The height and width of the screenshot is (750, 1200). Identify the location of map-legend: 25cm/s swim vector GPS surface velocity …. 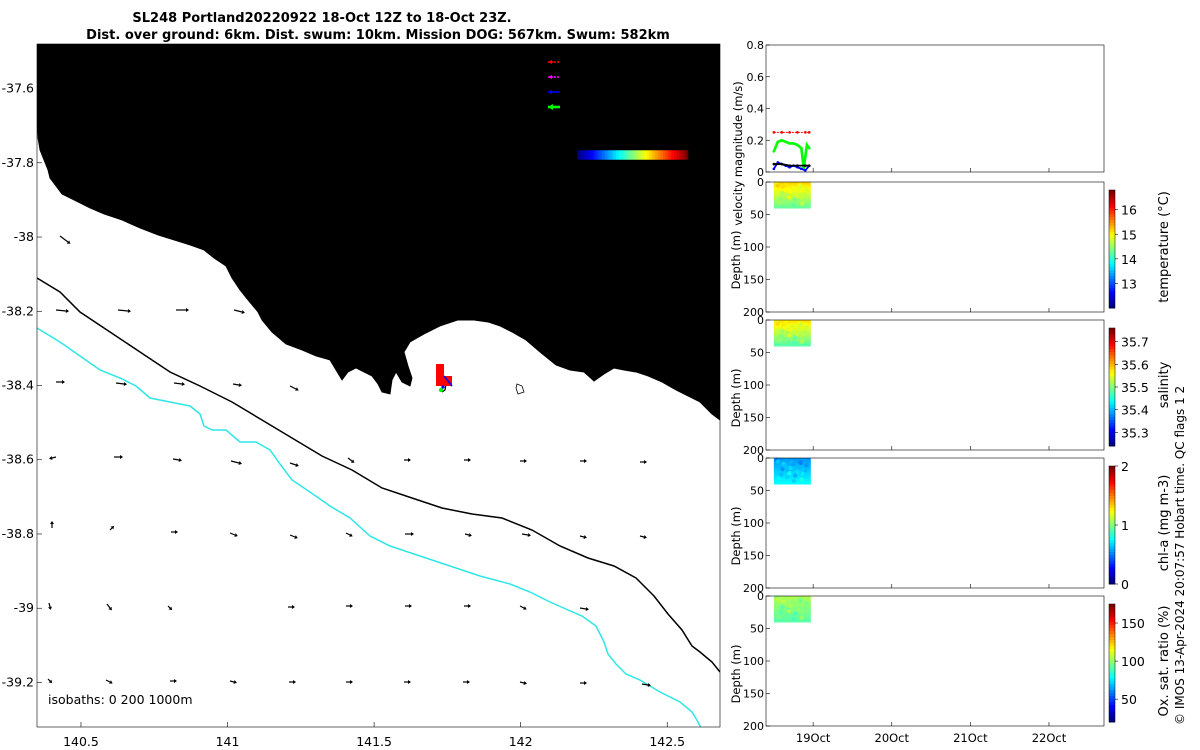
(627, 118).